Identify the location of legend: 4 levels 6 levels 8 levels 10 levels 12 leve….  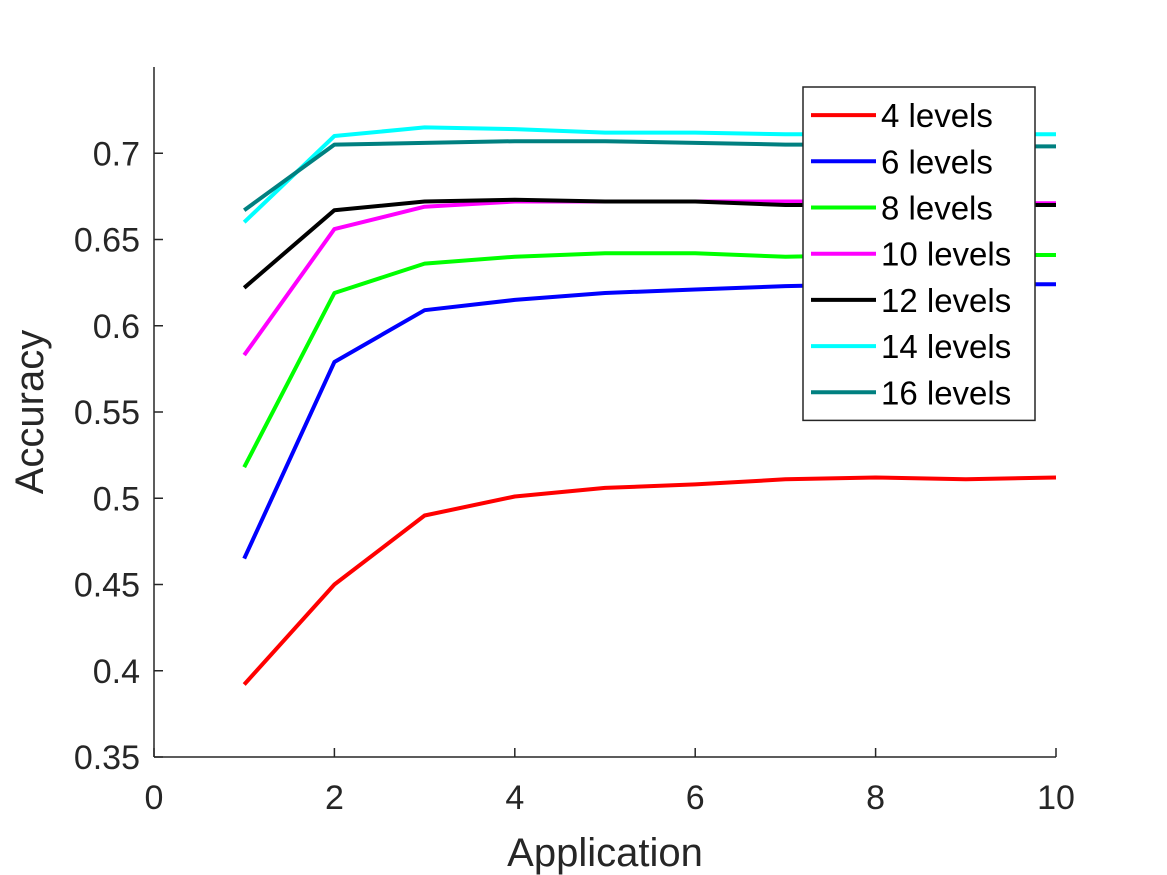
(919, 254).